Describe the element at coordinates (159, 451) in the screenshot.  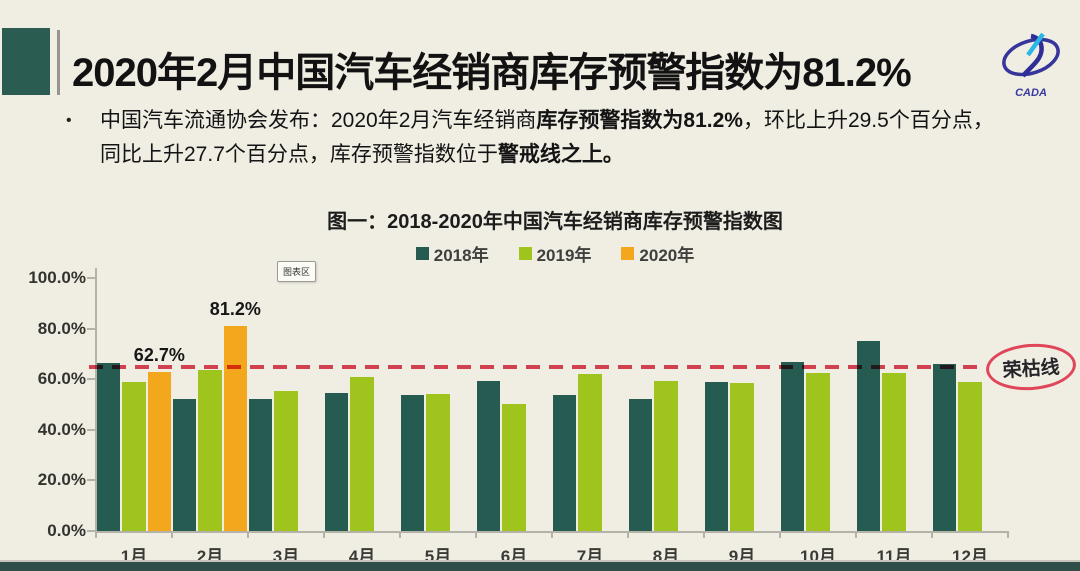
I see `bar-2020年-1月` at that location.